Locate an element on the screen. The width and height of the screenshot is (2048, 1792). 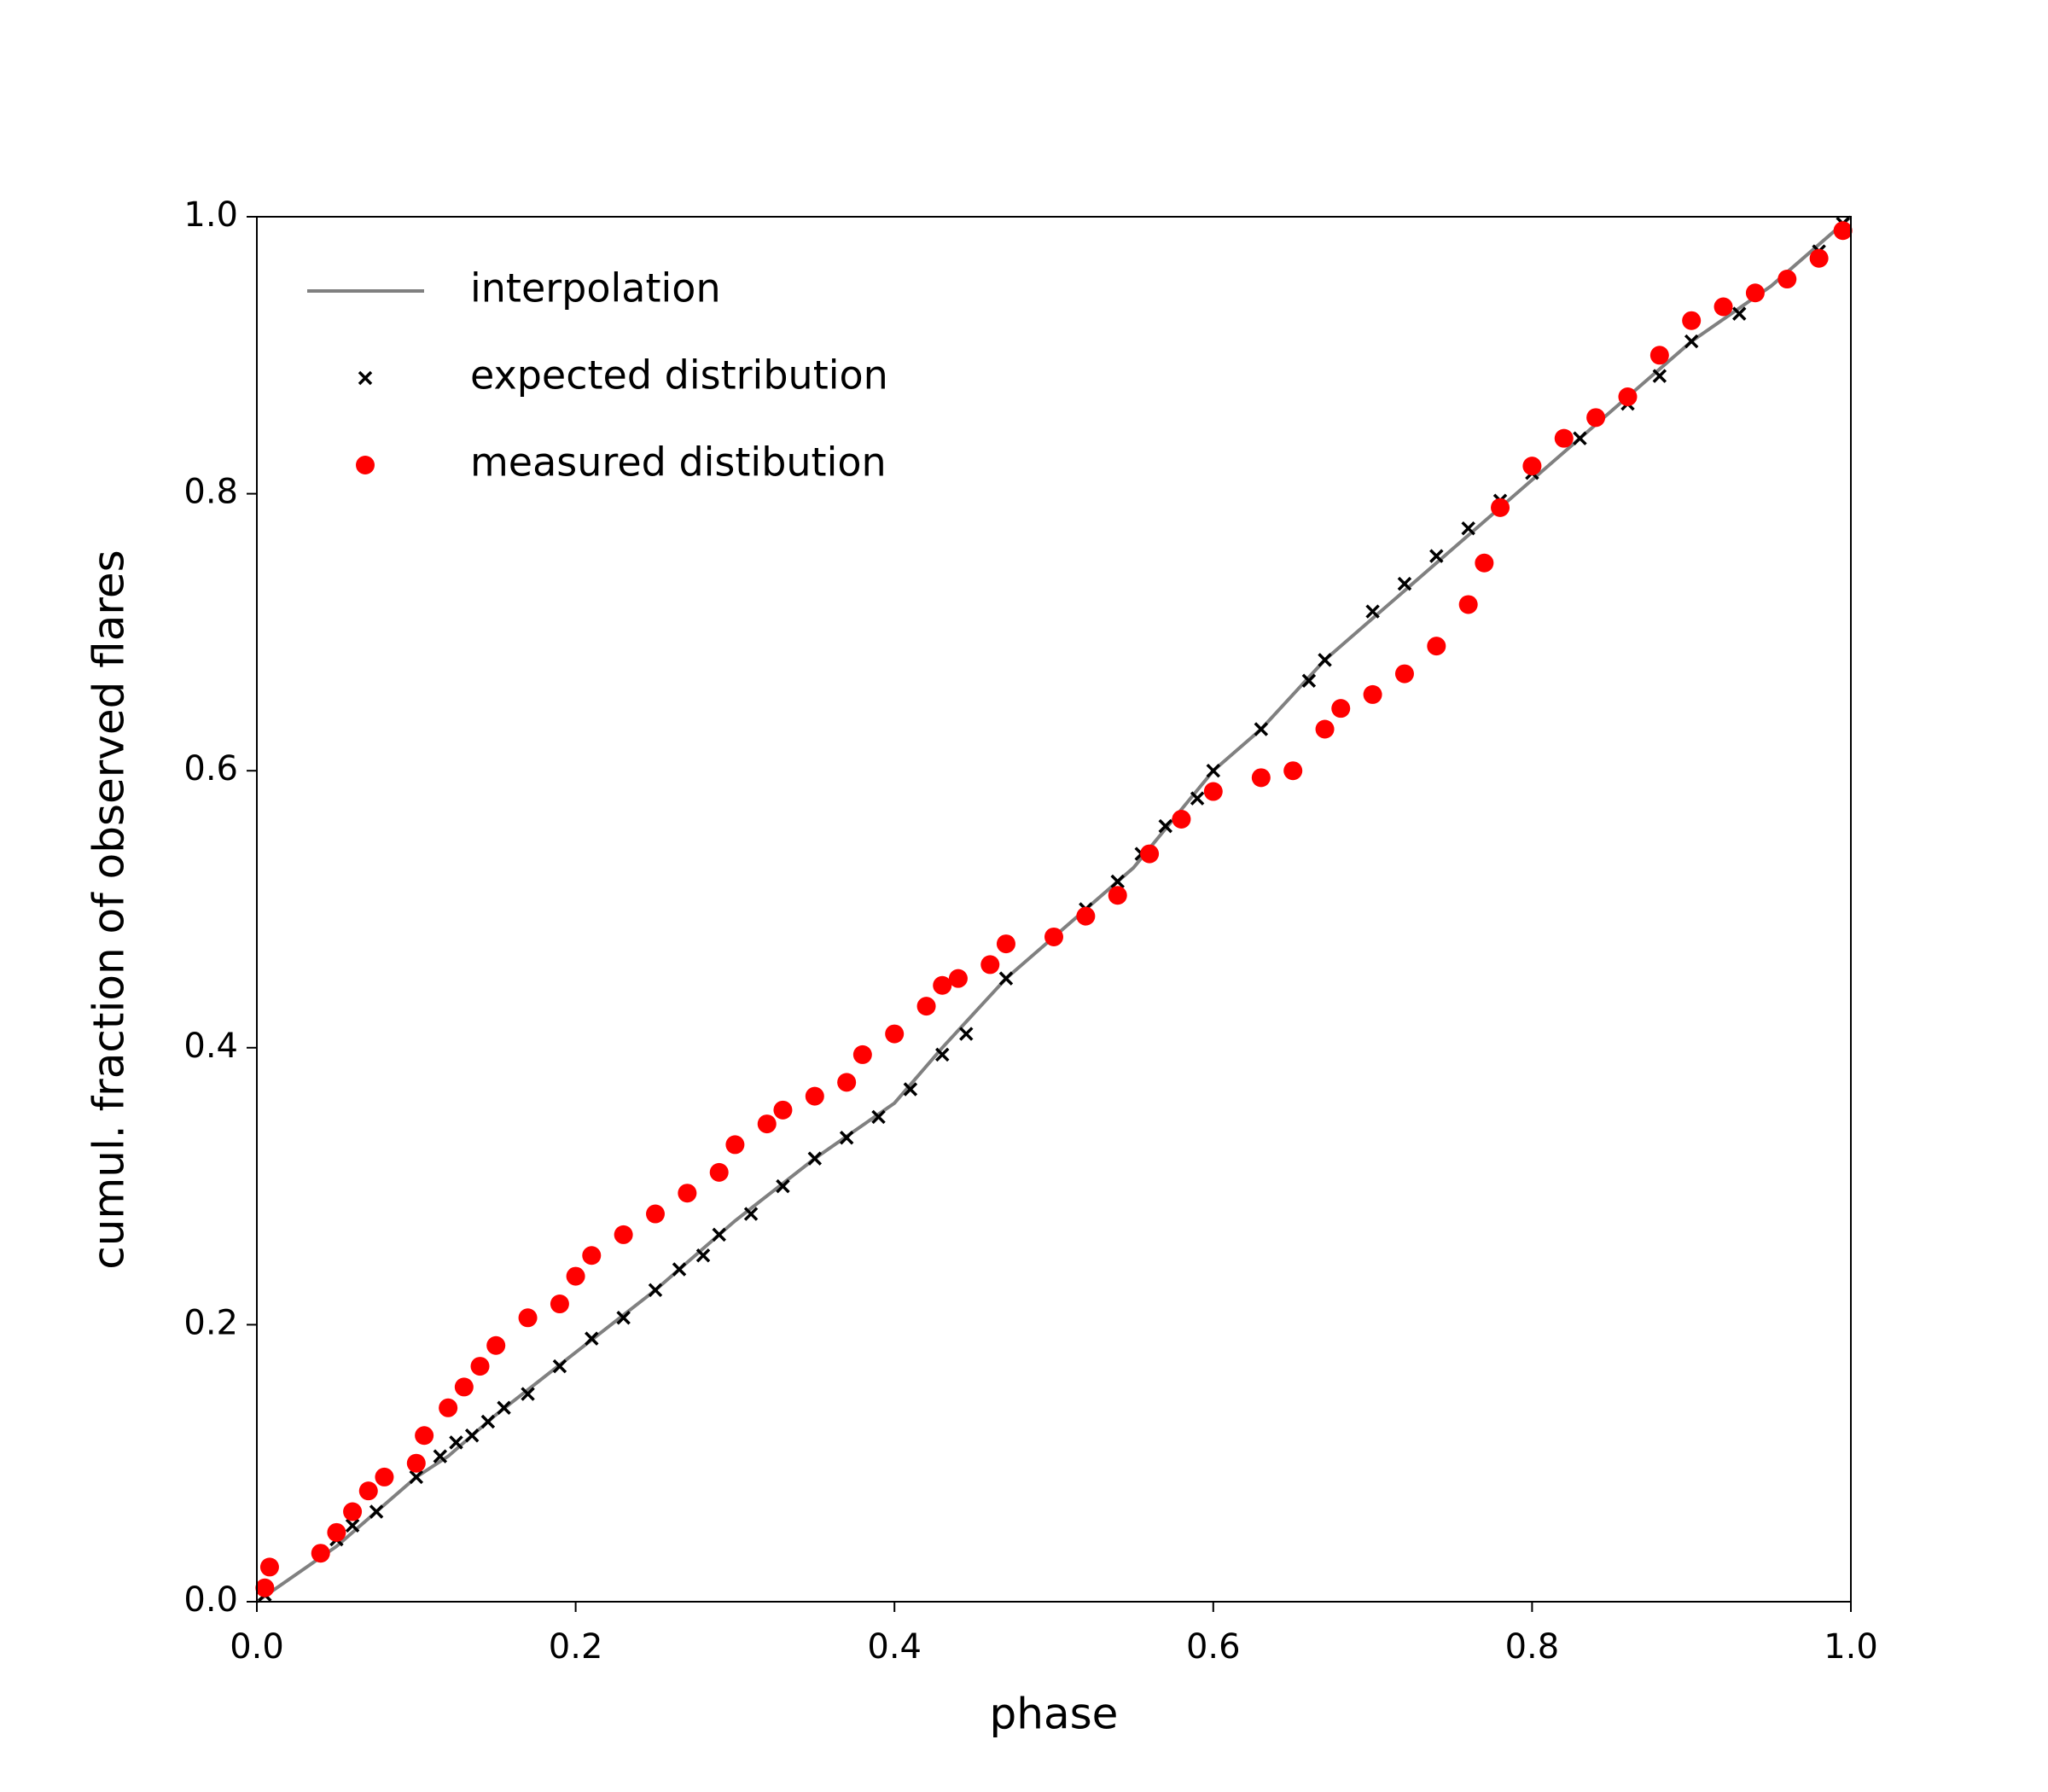
y-tick-label: 0.8 is located at coordinates (210, 493).